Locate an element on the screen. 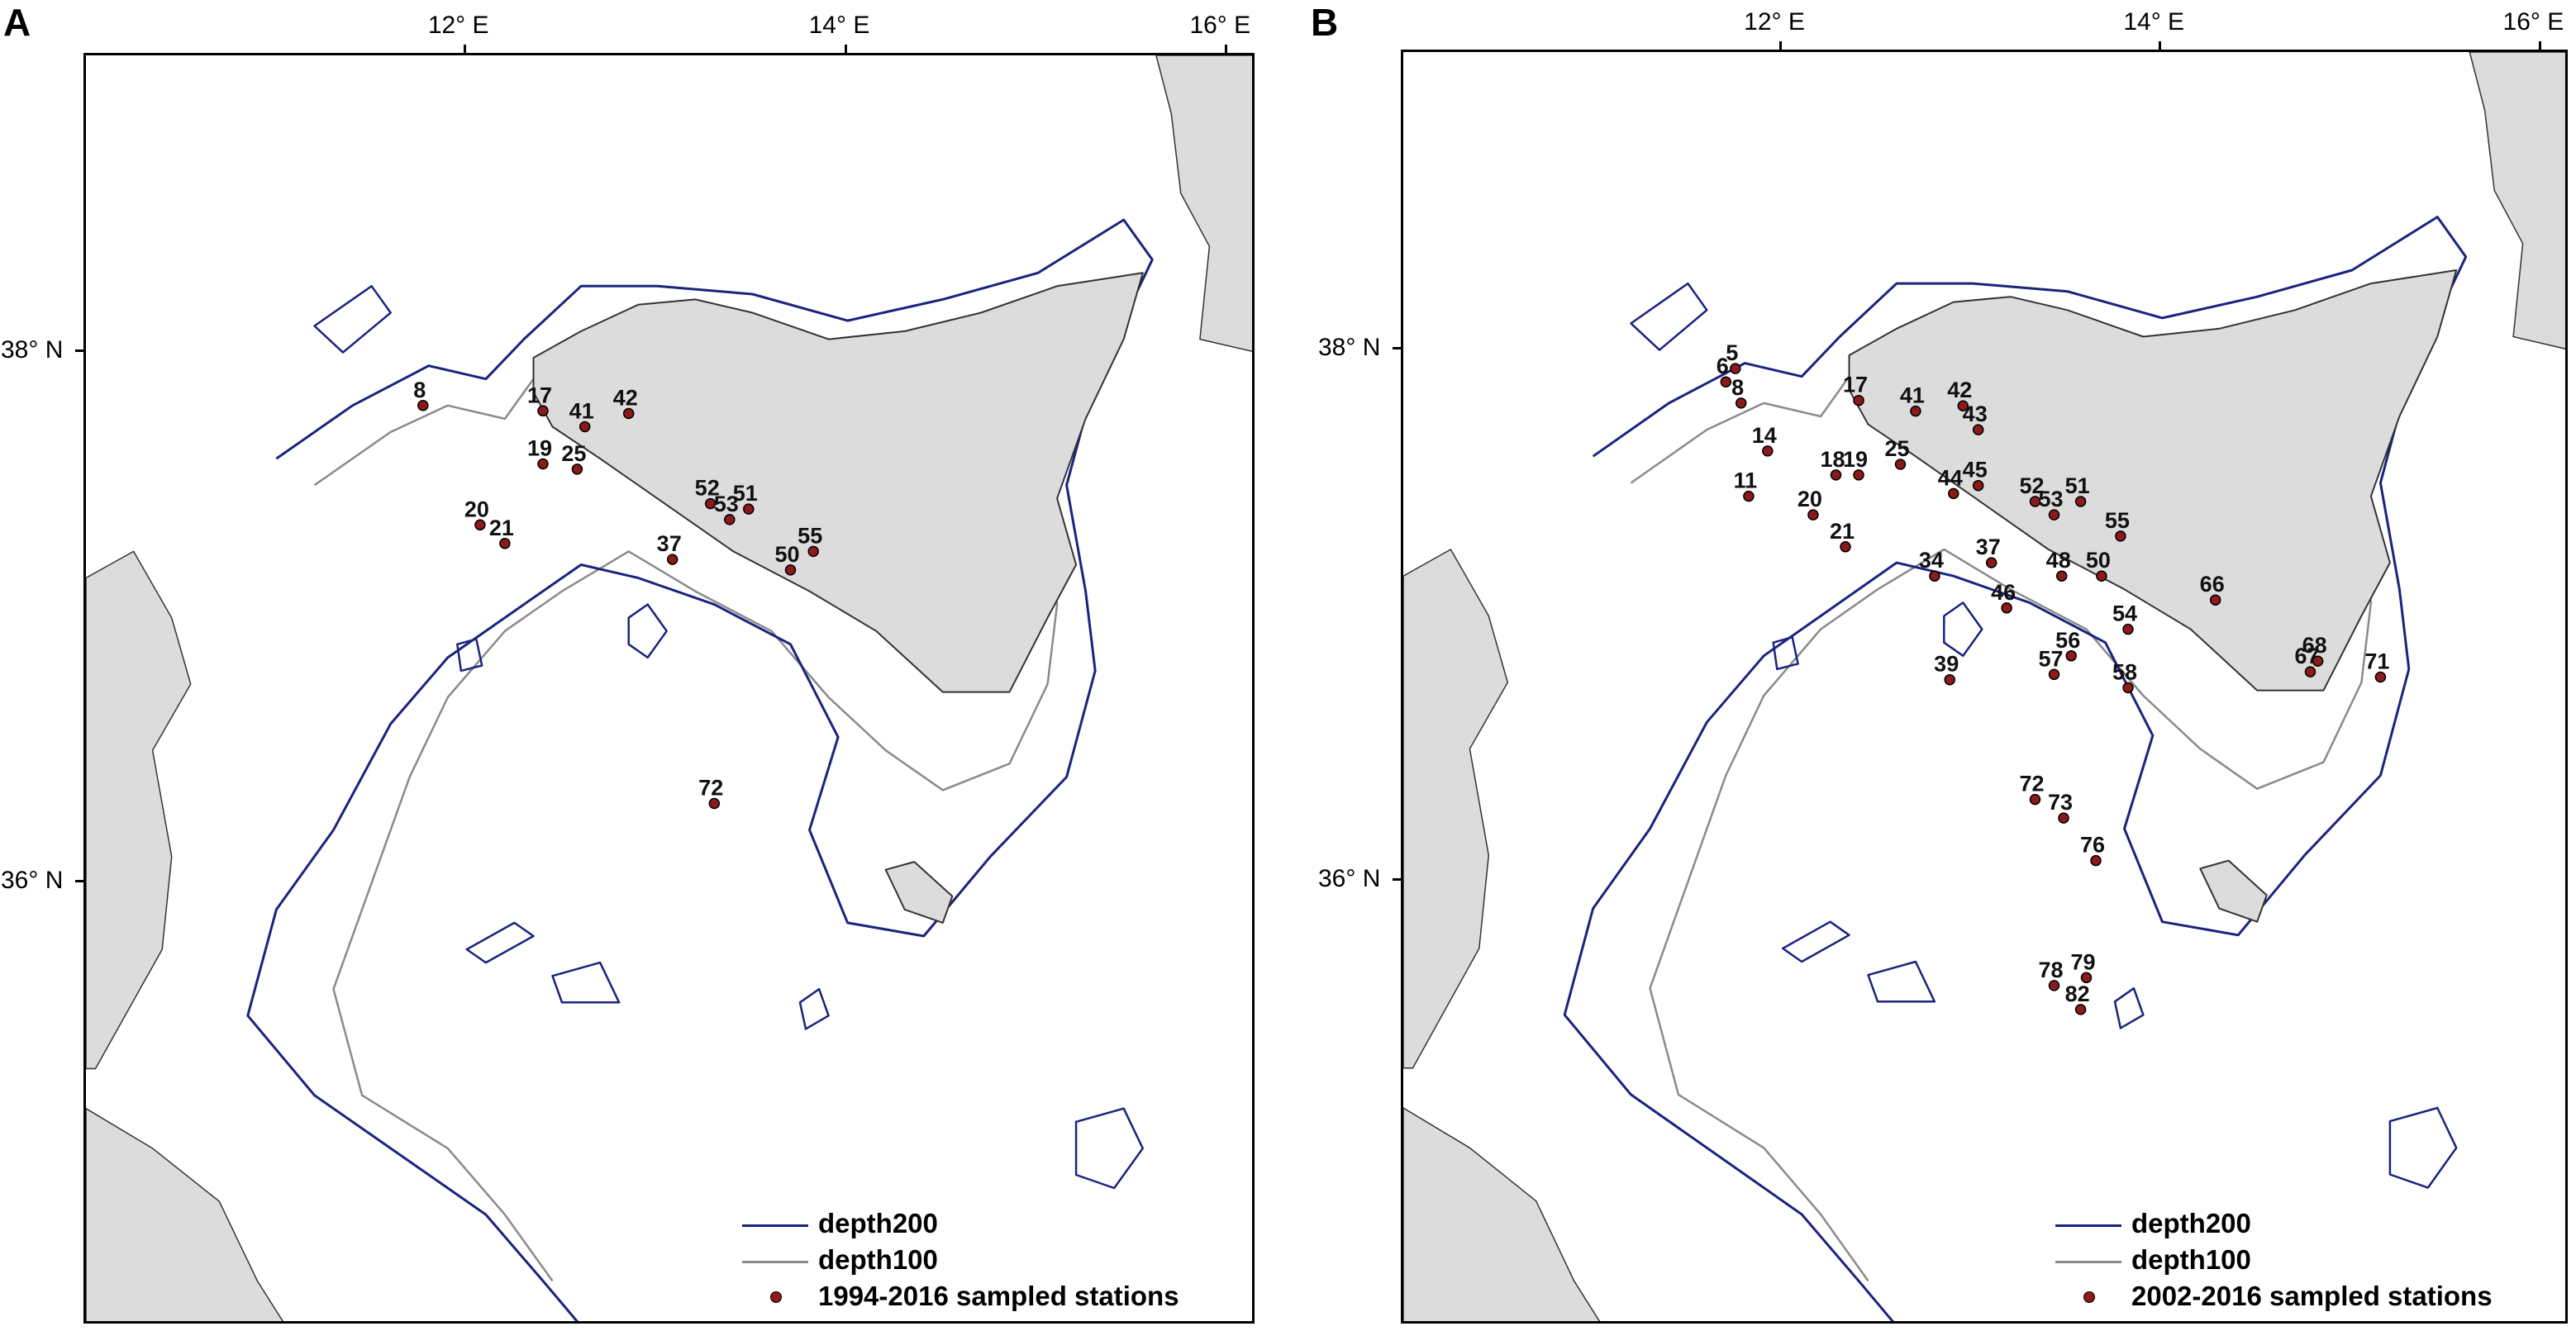  station-label: 18 is located at coordinates (1833, 459).